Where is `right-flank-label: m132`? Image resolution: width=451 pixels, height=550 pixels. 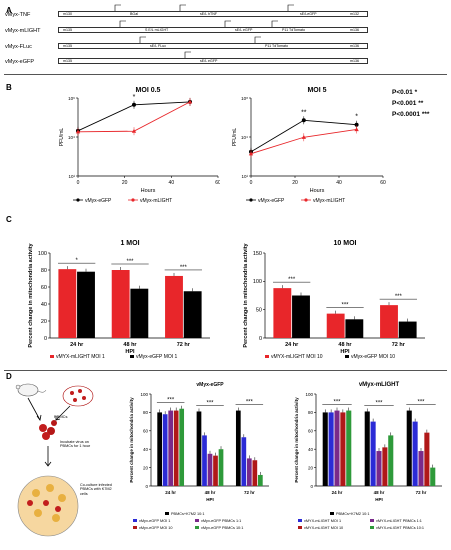 right-flank-label: m132 is located at coordinates (354, 14).